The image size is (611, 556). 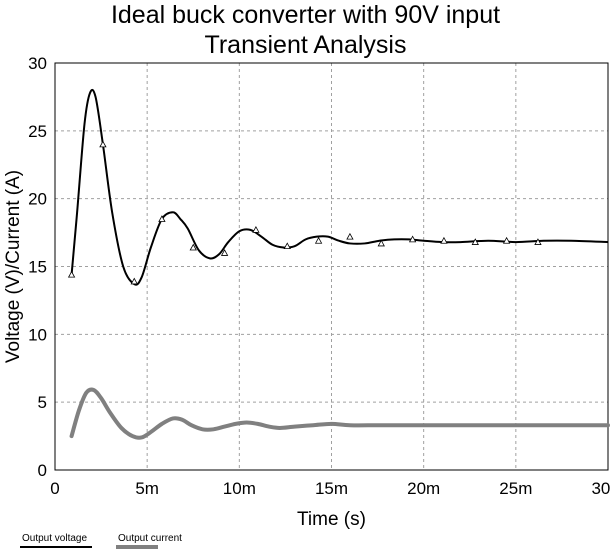 What do you see at coordinates (37, 267) in the screenshot?
I see `y-tick-label: 15` at bounding box center [37, 267].